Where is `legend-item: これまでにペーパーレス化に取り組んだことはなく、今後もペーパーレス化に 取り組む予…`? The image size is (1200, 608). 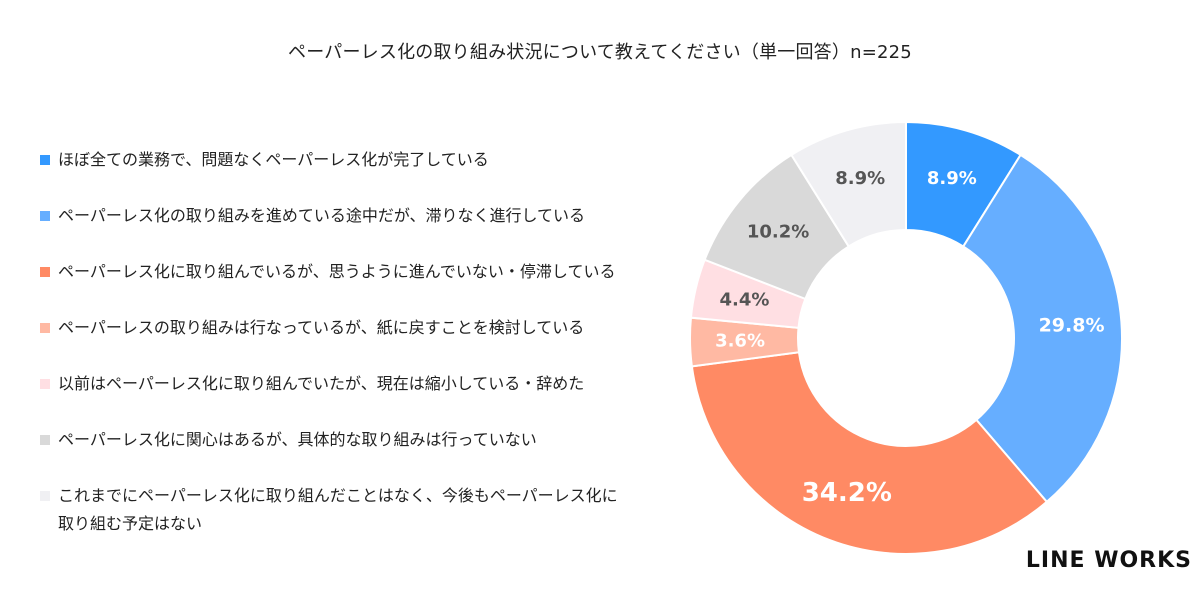 legend-item: これまでにペーパーレス化に取り組んだことはなく、今後もペーパーレス化に 取り組む予… is located at coordinates (340, 510).